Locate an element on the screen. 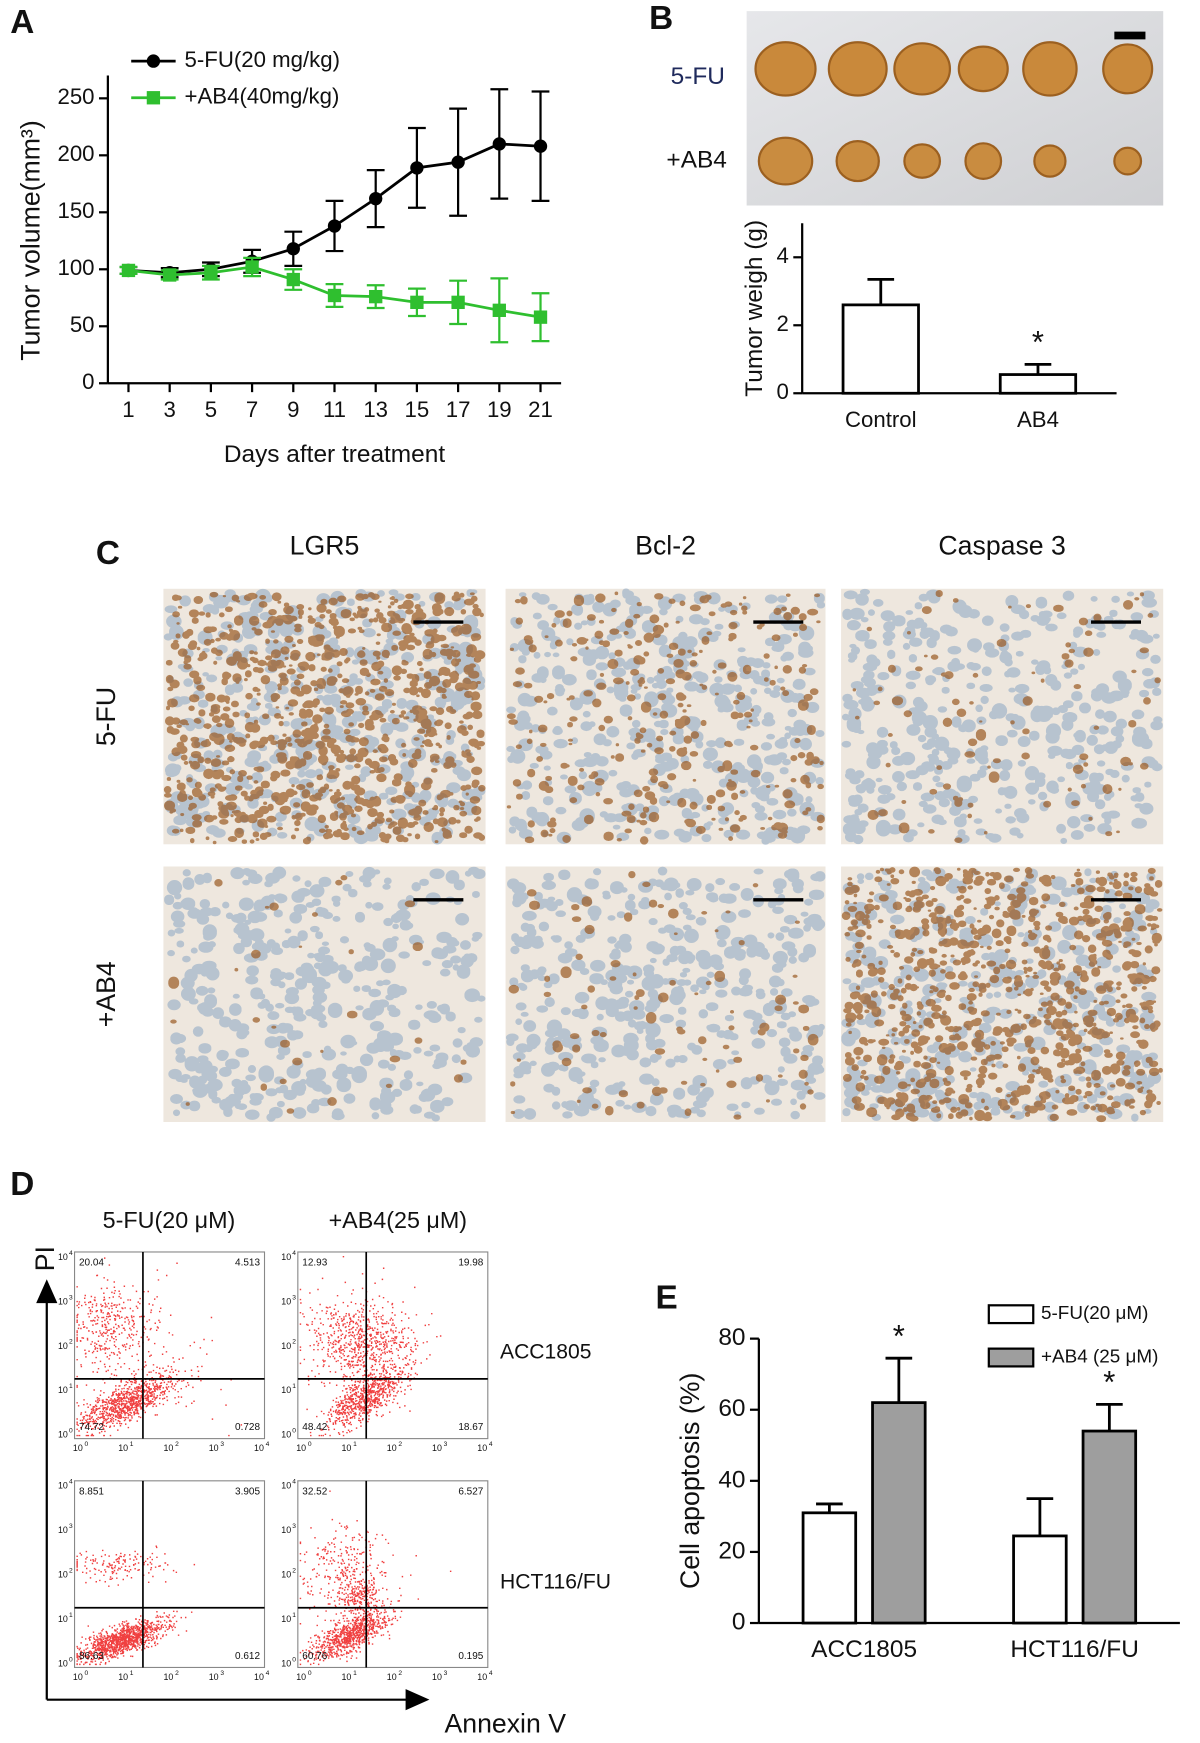  tumor-photo is located at coordinates (955, 108).